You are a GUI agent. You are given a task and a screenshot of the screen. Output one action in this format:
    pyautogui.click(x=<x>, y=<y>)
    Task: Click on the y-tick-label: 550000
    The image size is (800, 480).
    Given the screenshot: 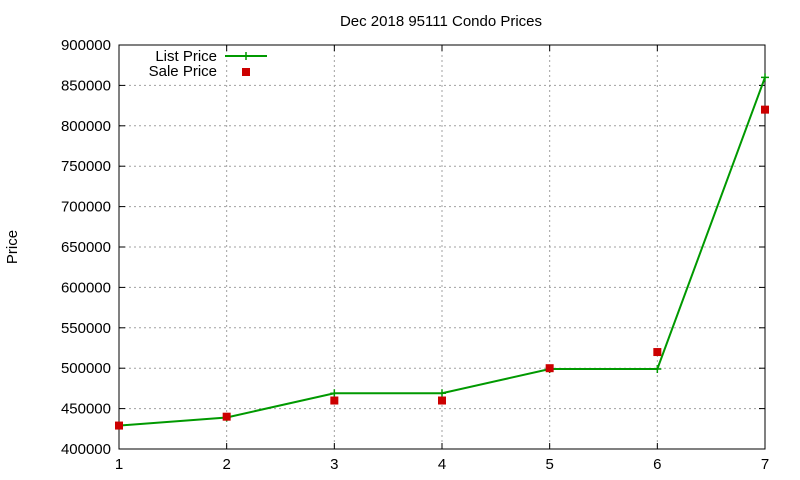 What is the action you would take?
    pyautogui.click(x=86, y=328)
    